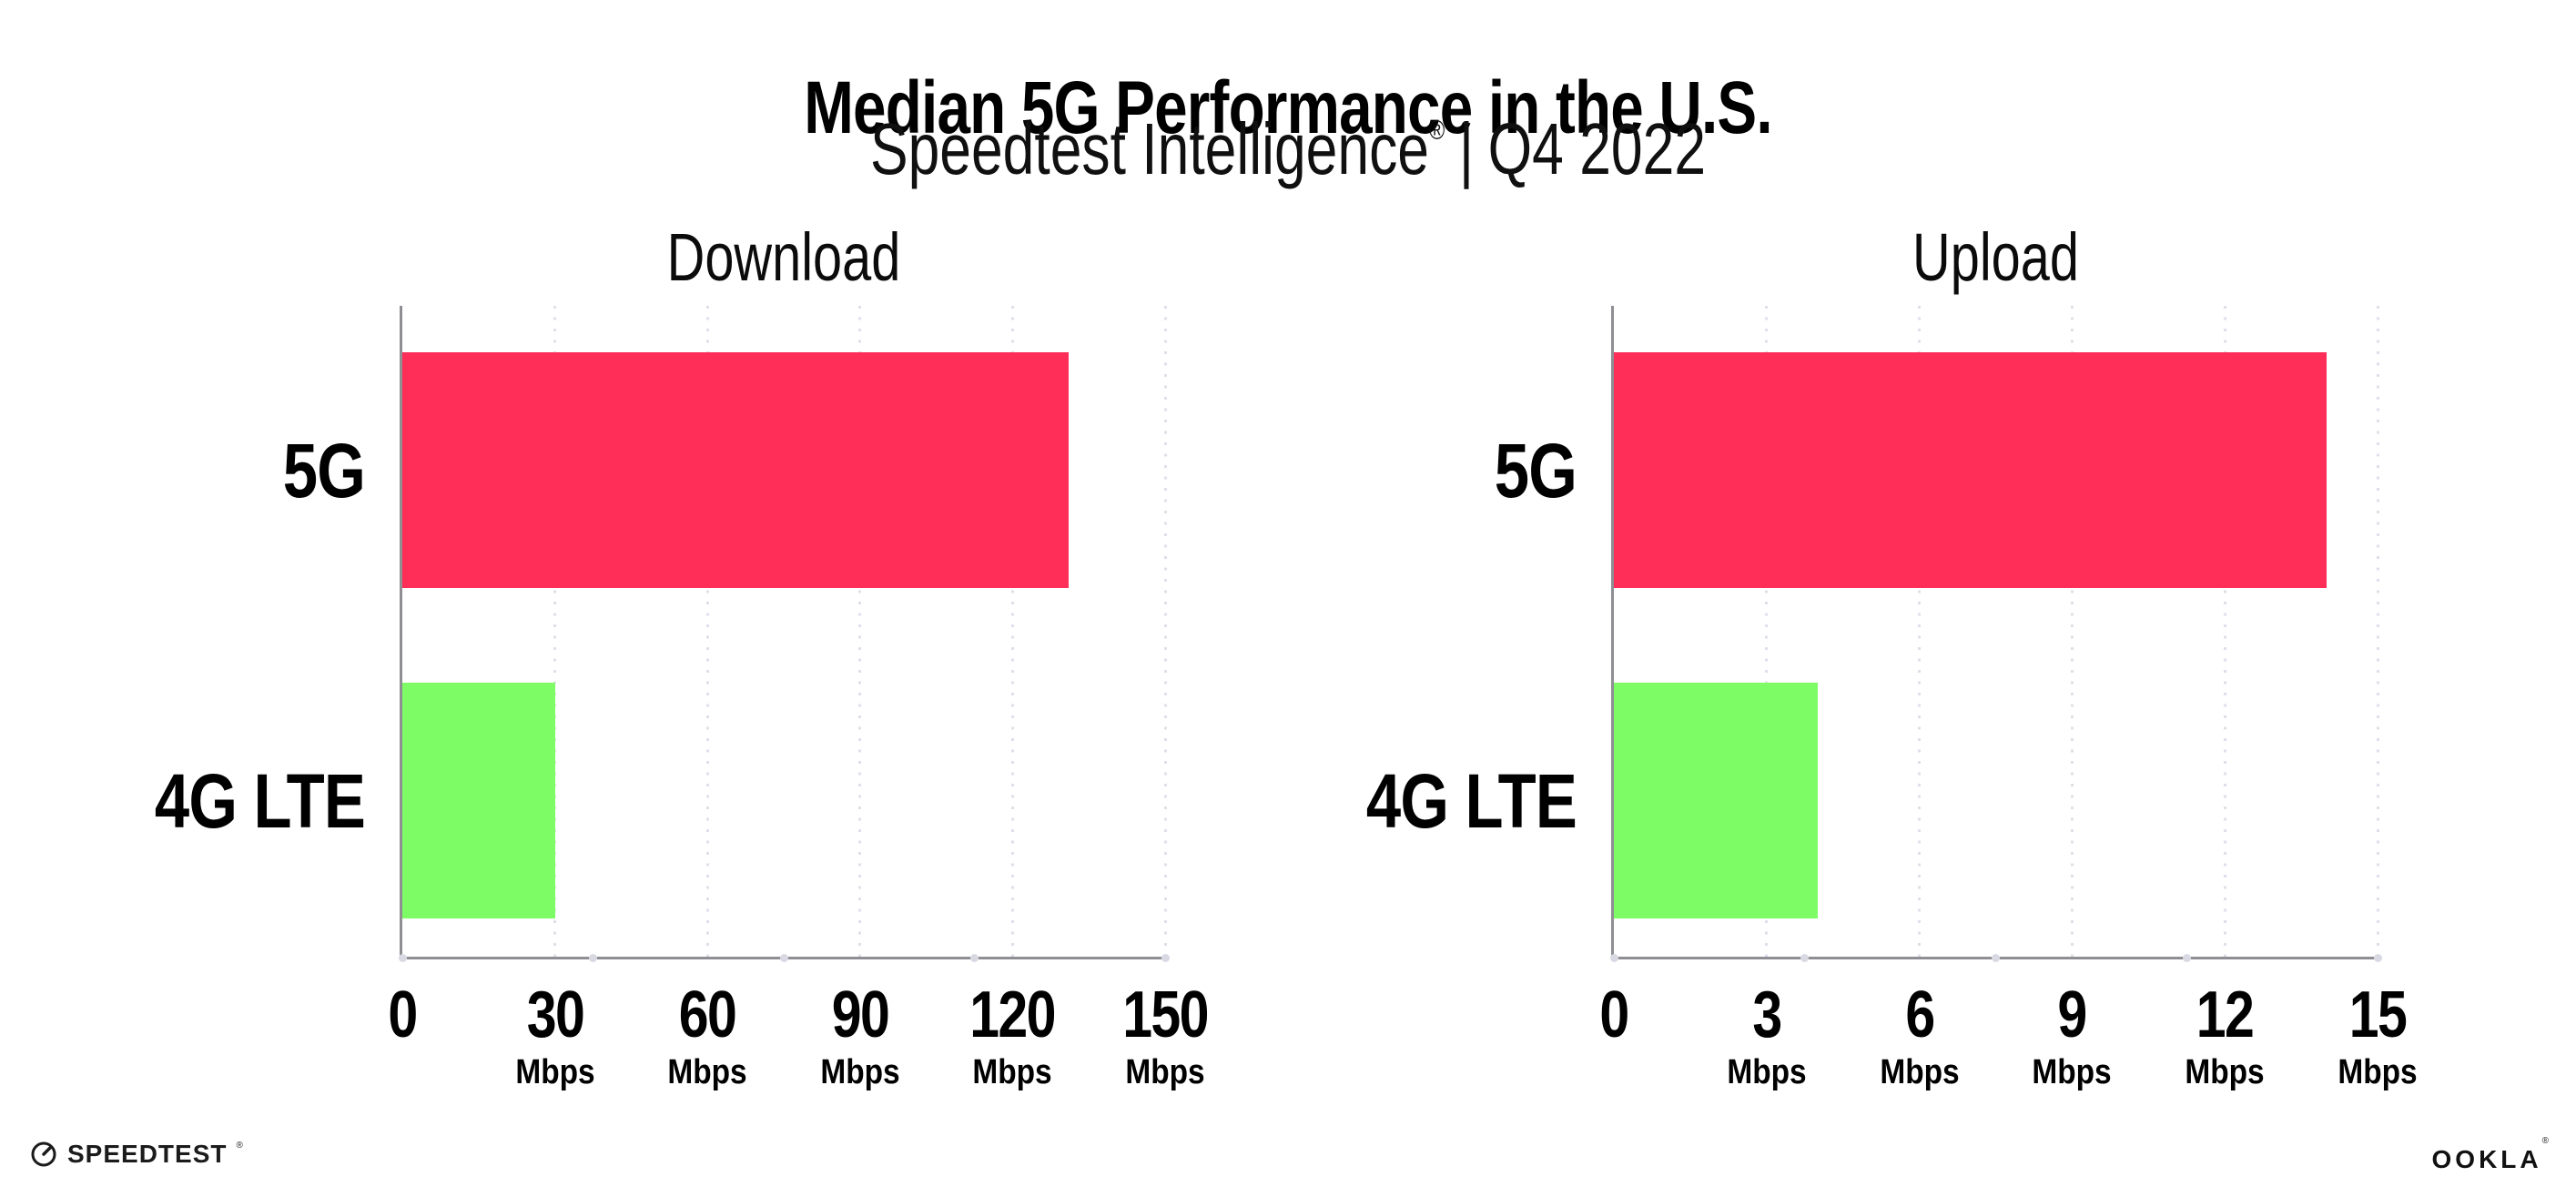  I want to click on x-tick-150: 150 Mbps, so click(1165, 1036).